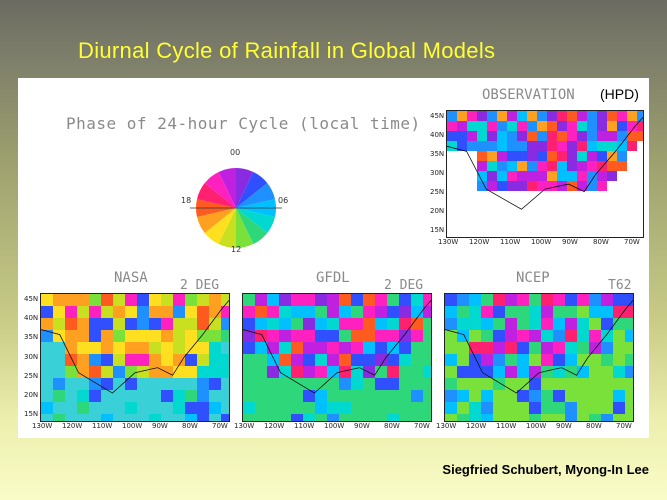 Image resolution: width=667 pixels, height=500 pixels. Describe the element at coordinates (624, 426) in the screenshot. I see `ncep-lon-label: 70W` at that location.